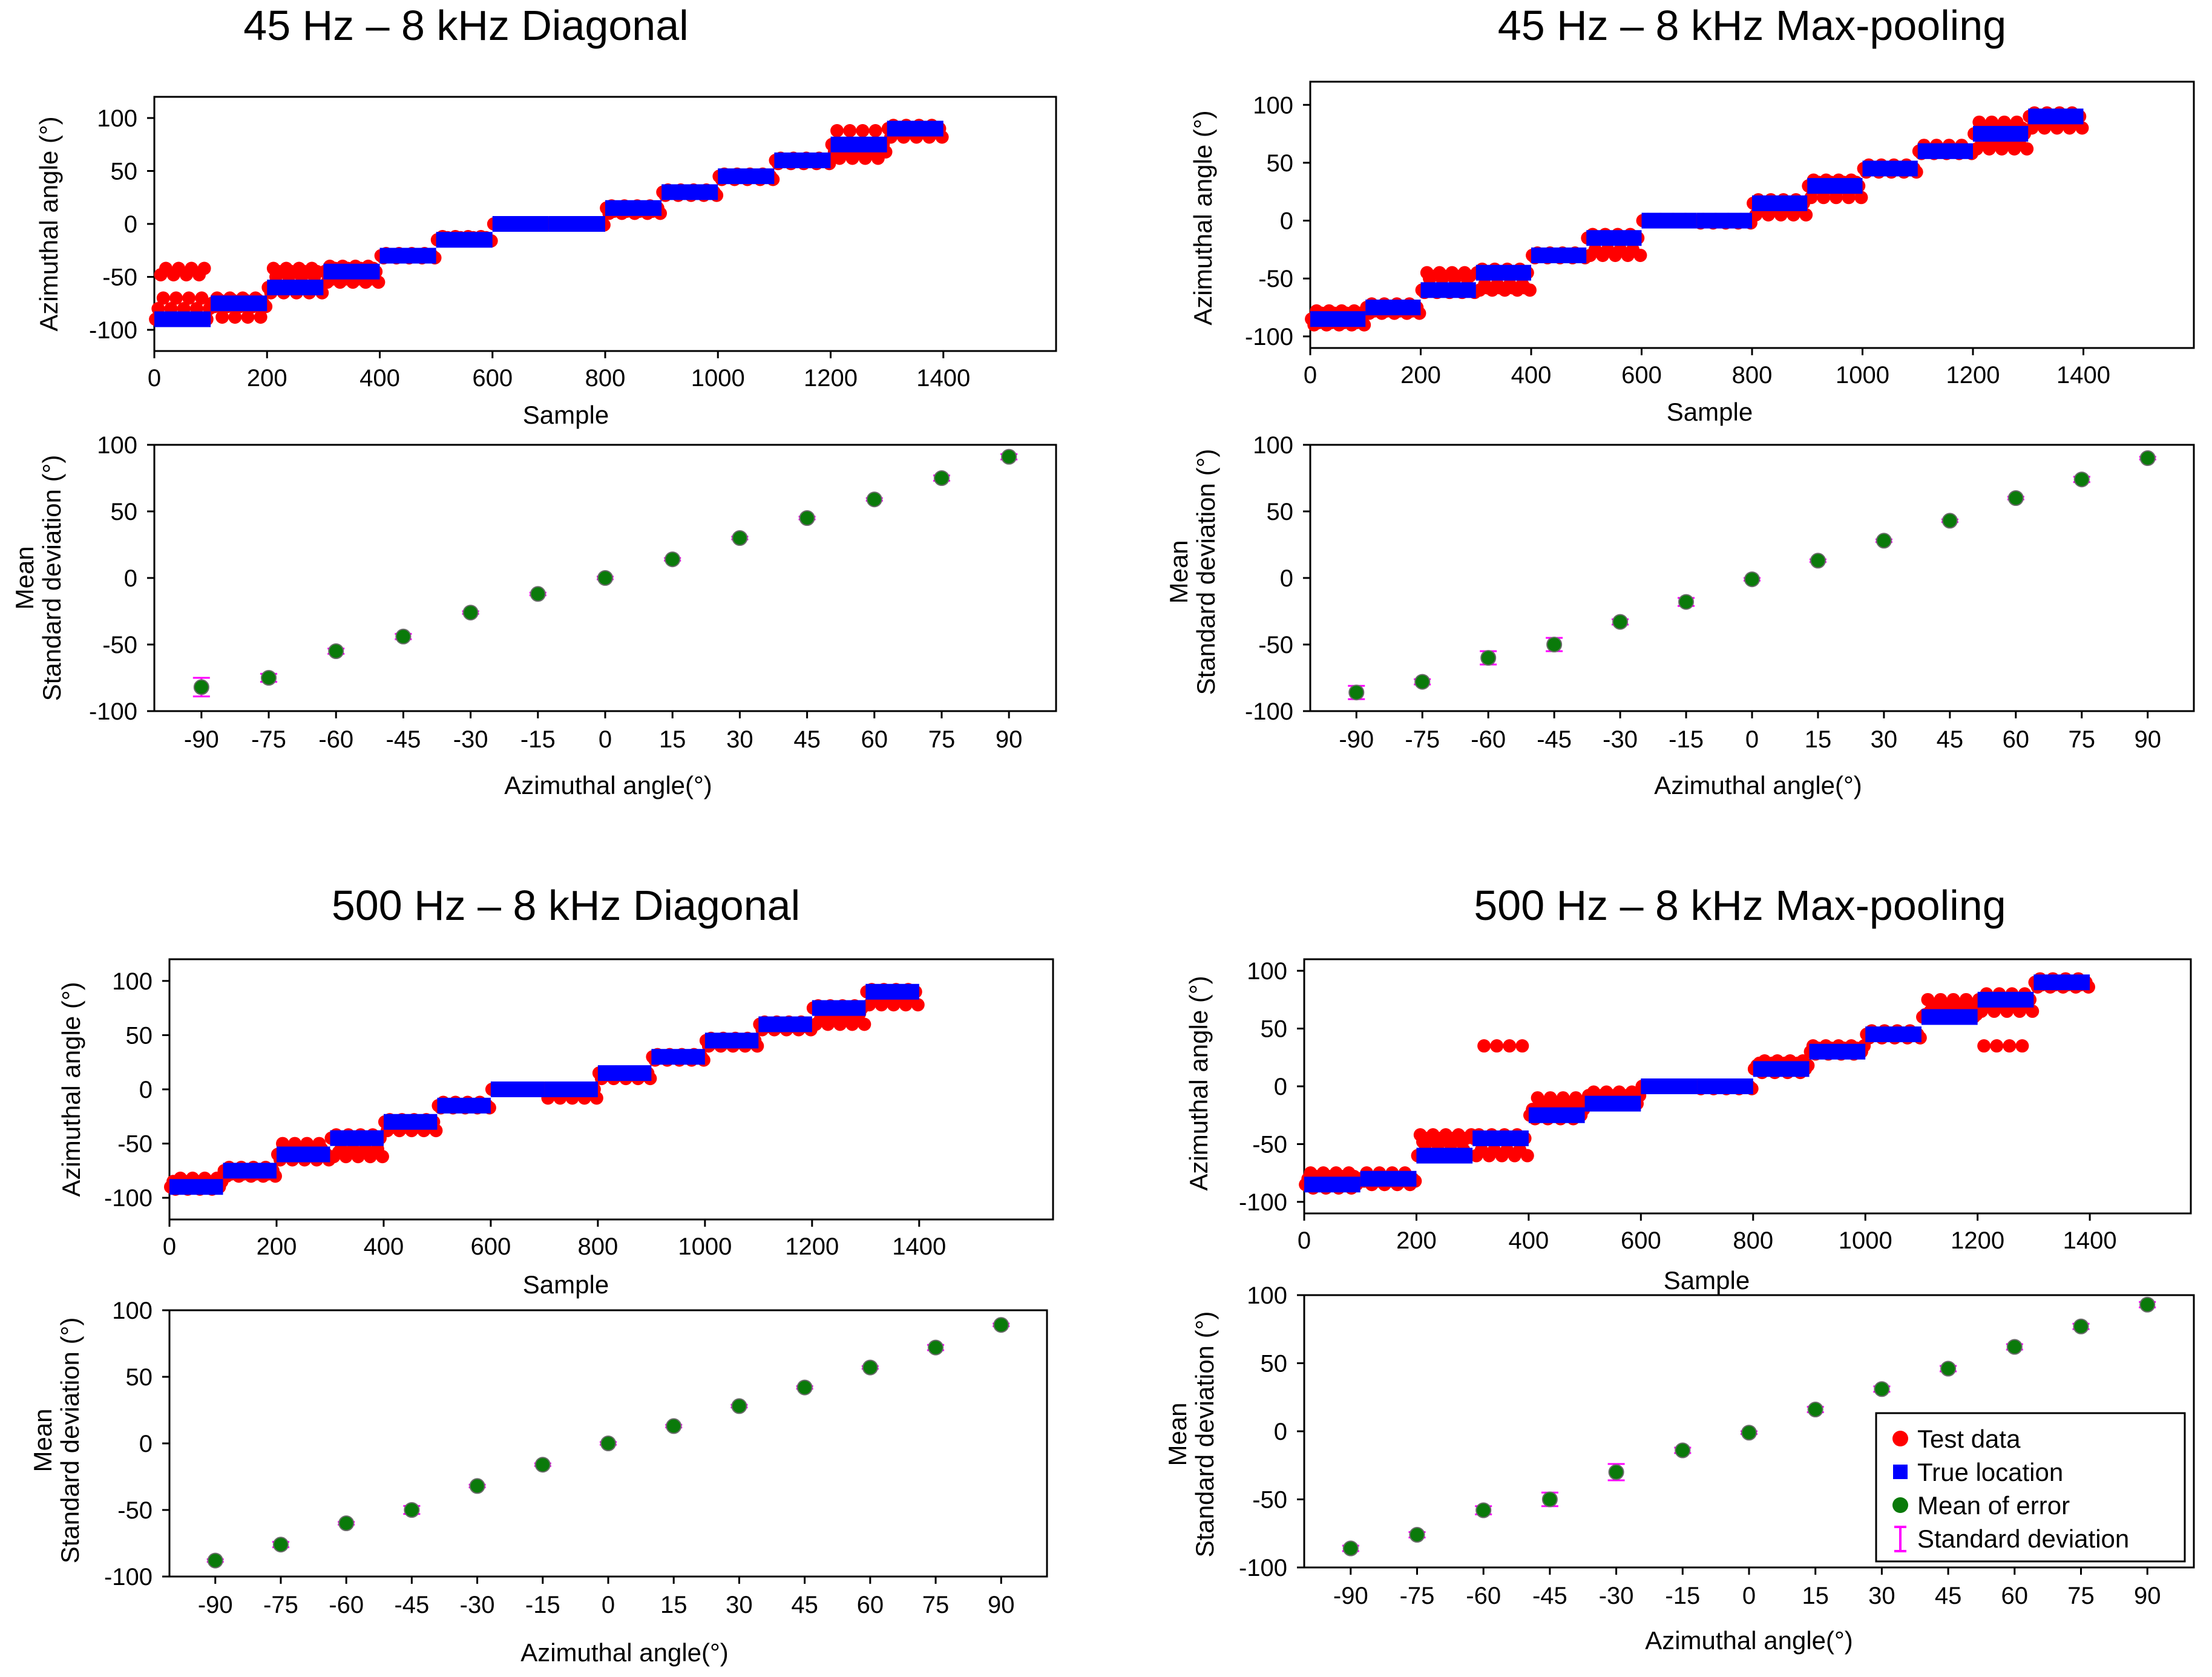 Image resolution: width=2212 pixels, height=1677 pixels. Describe the element at coordinates (1949, 1596) in the screenshot. I see `x-tick-label: 45` at that location.